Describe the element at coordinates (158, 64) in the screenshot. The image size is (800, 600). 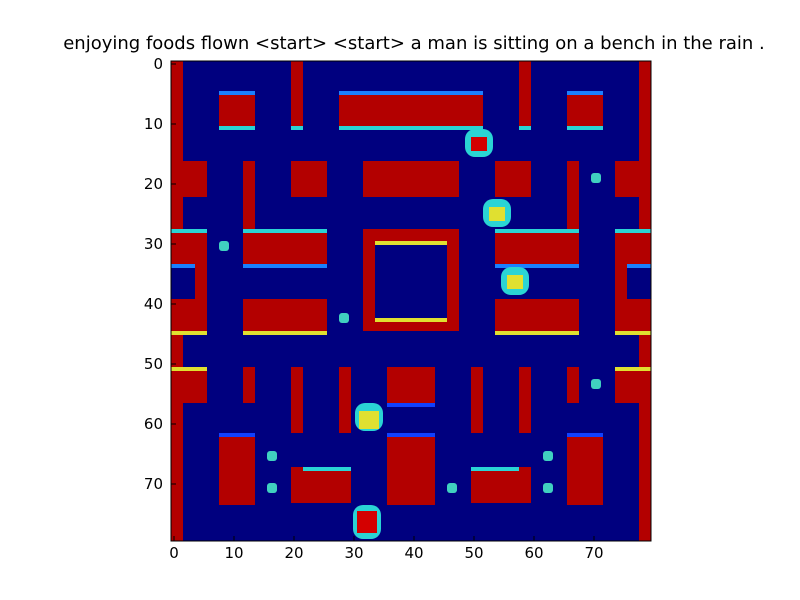
I see `y-tick-label: 0` at that location.